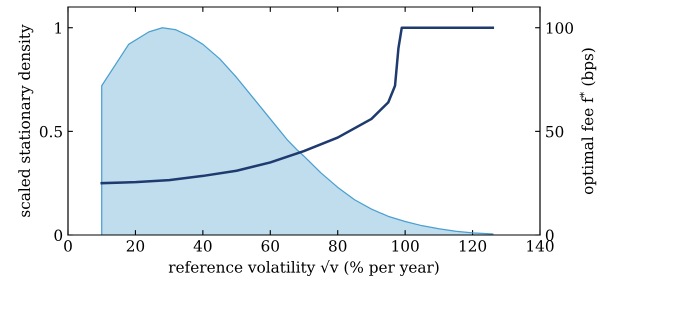 The image size is (692, 326). What do you see at coordinates (68, 246) in the screenshot?
I see `x-tick-label: 0` at bounding box center [68, 246].